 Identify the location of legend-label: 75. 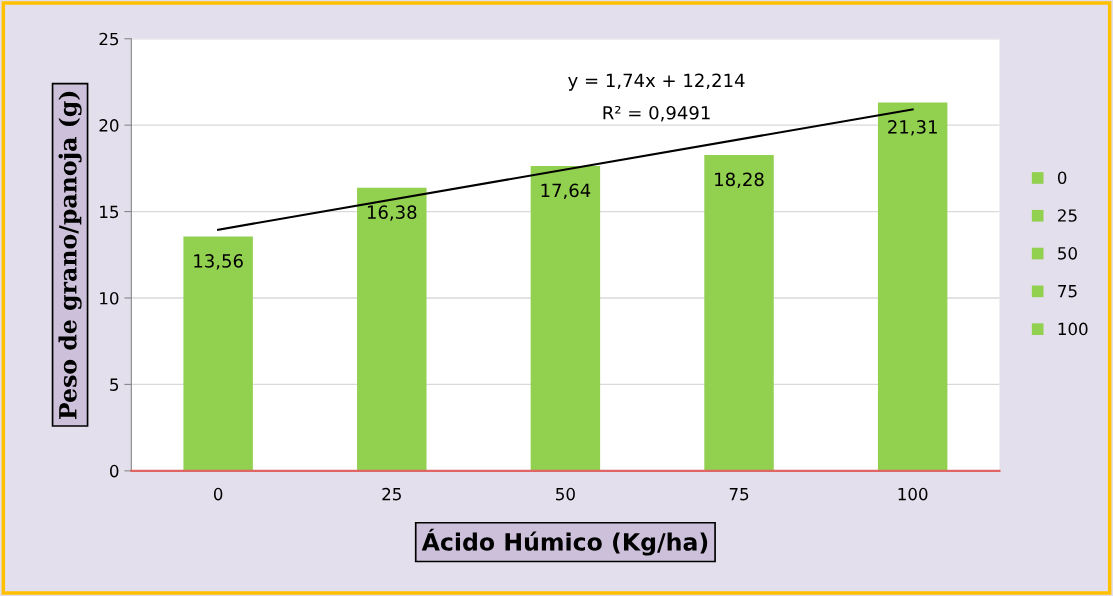
(1067, 291).